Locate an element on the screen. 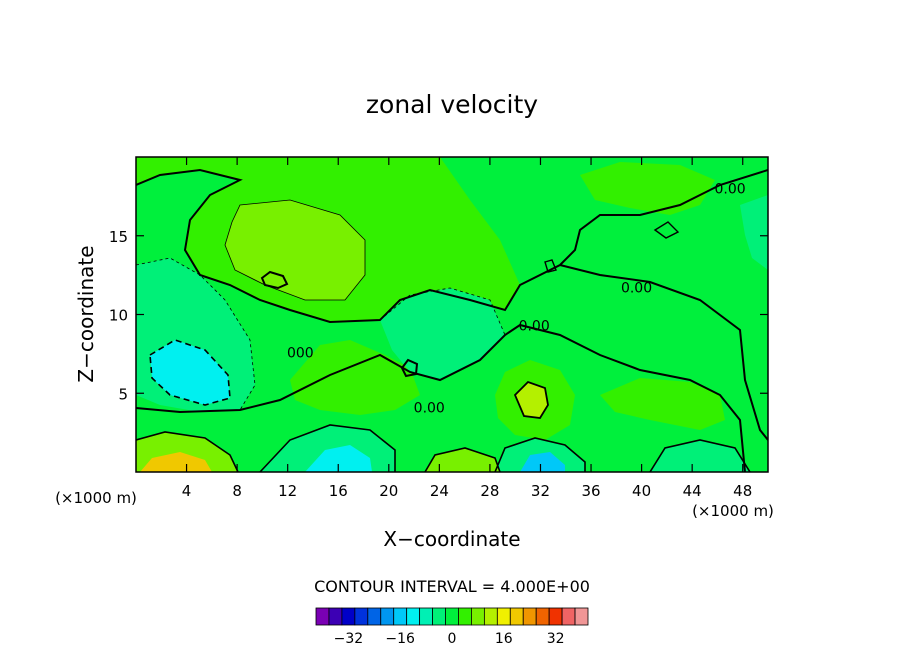 The width and height of the screenshot is (904, 654). contour-interval-text: CONTOUR INTERVAL = 4.000E+00 is located at coordinates (452, 586).